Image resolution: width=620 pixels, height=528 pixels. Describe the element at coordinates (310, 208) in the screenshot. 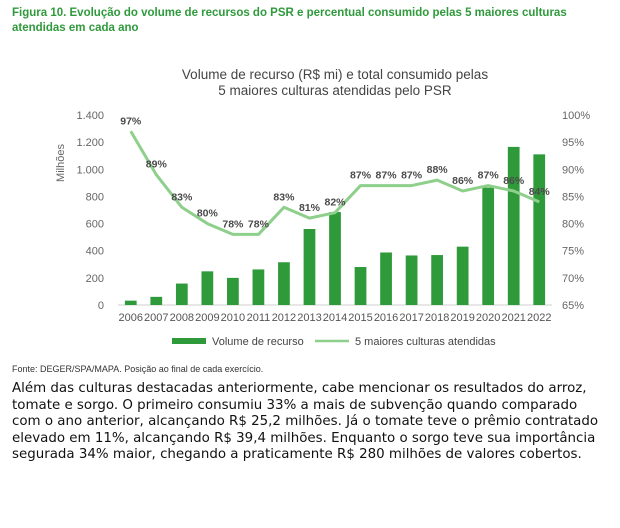

I see `data-label: 81%` at that location.